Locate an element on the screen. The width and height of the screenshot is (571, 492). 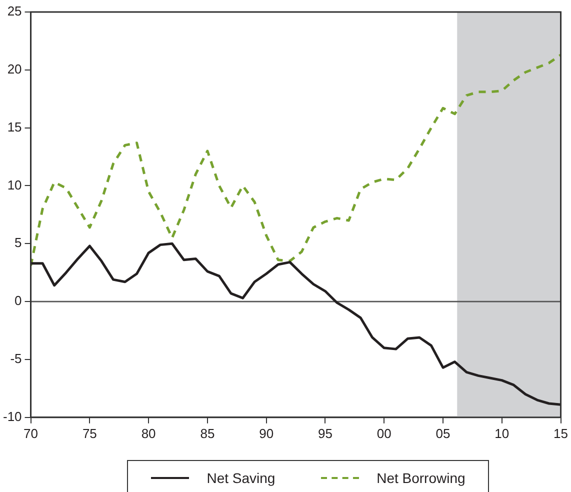
x-tick-label: 00 is located at coordinates (384, 433).